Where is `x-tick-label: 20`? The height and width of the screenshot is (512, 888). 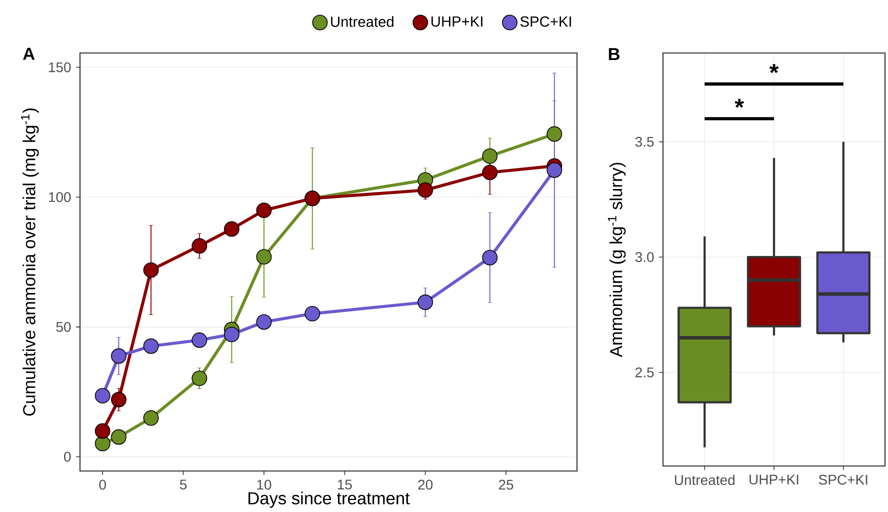 x-tick-label: 20 is located at coordinates (425, 485).